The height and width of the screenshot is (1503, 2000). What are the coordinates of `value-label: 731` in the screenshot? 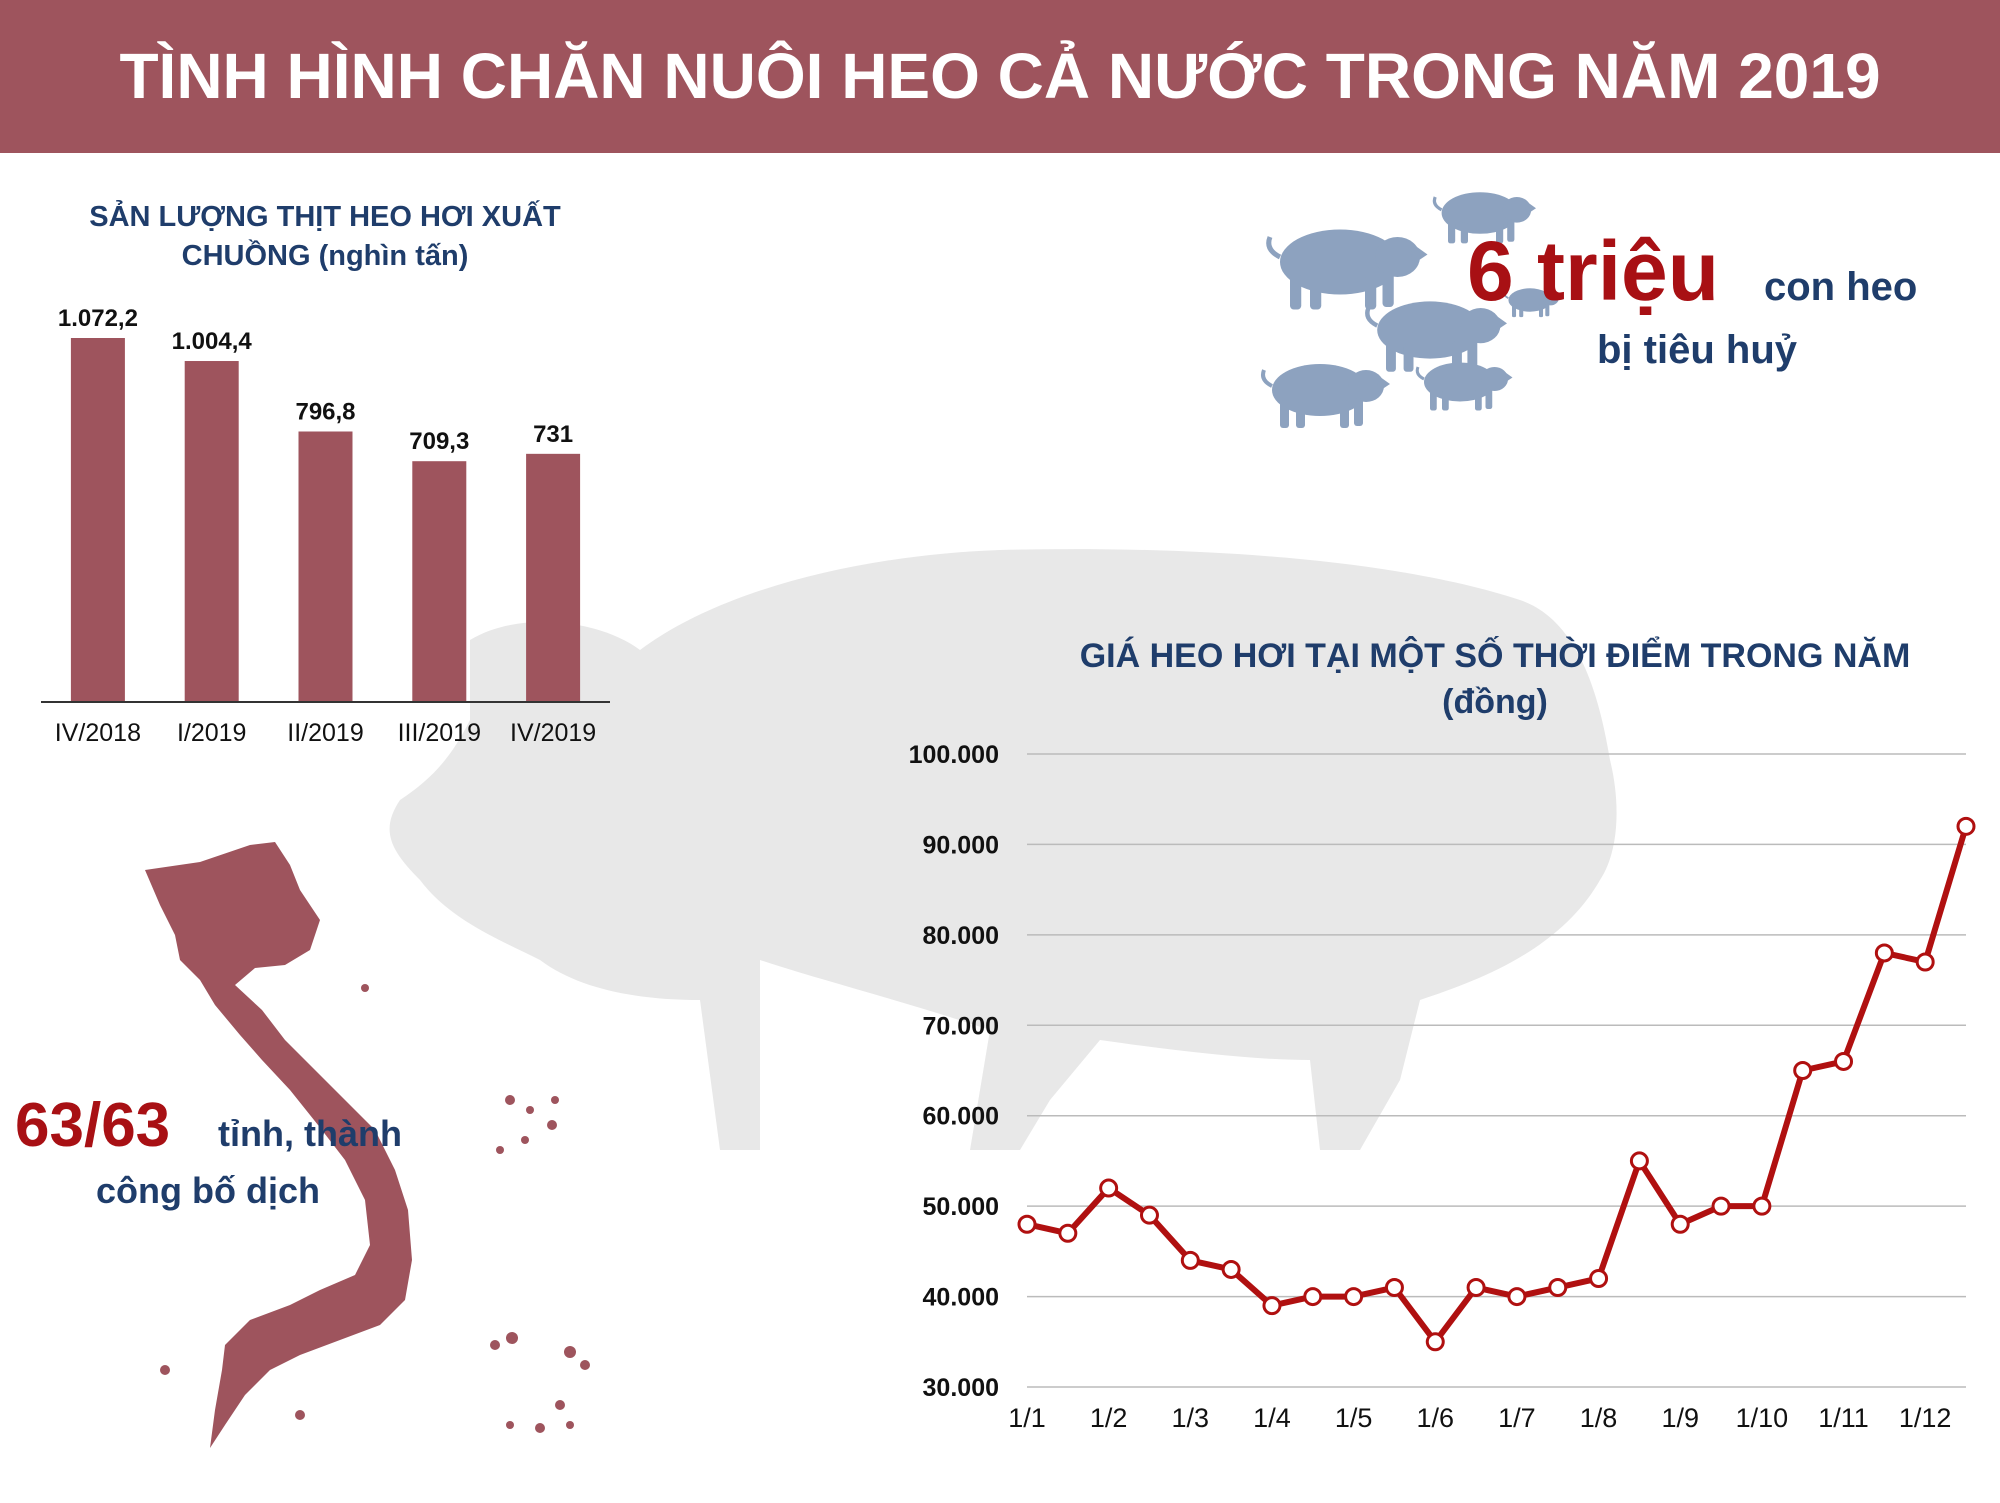 It's located at (553, 434).